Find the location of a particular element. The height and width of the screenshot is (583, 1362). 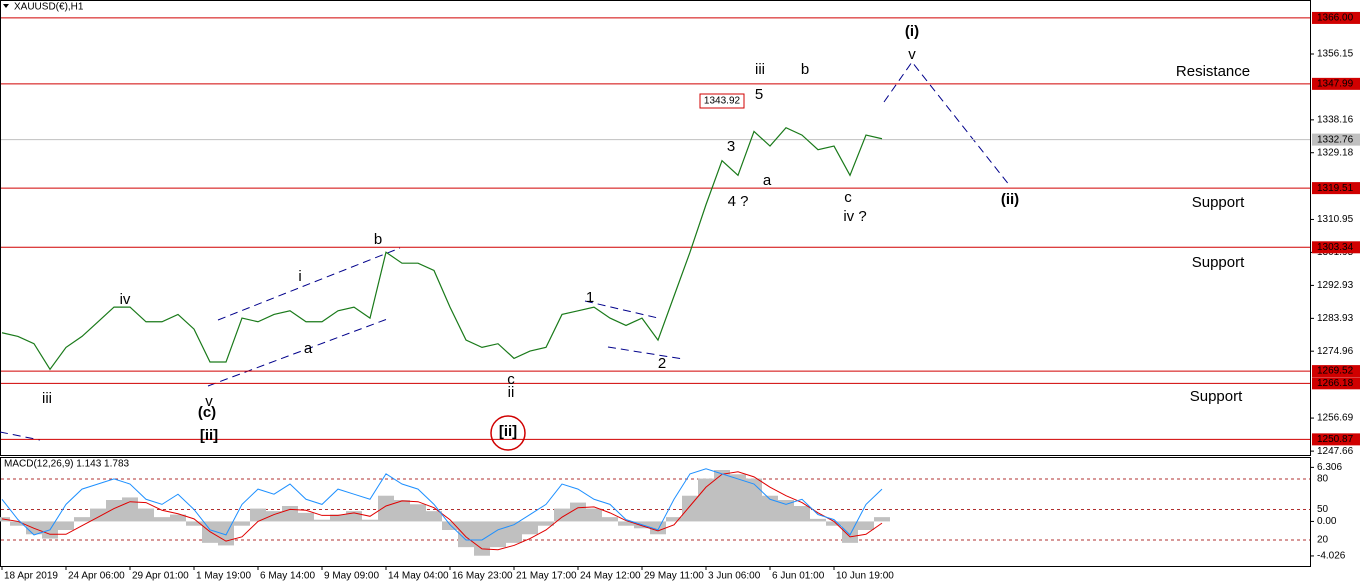

triangle-lower is located at coordinates (645, 353).